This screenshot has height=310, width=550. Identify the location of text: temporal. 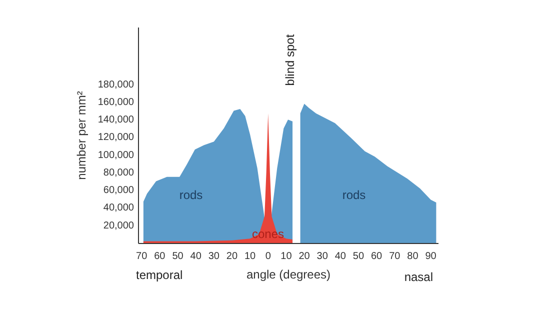
(159, 275).